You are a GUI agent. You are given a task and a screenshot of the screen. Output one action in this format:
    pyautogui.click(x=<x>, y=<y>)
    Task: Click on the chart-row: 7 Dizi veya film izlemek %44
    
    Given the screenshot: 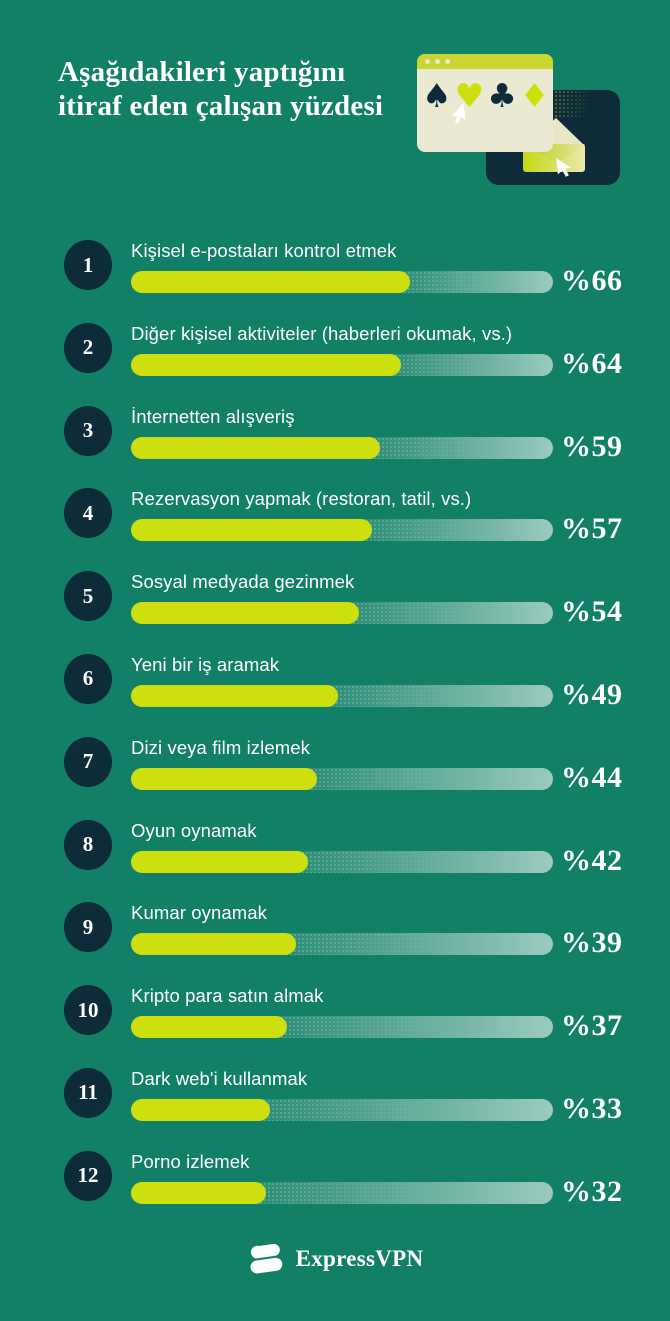 What is the action you would take?
    pyautogui.click(x=335, y=778)
    